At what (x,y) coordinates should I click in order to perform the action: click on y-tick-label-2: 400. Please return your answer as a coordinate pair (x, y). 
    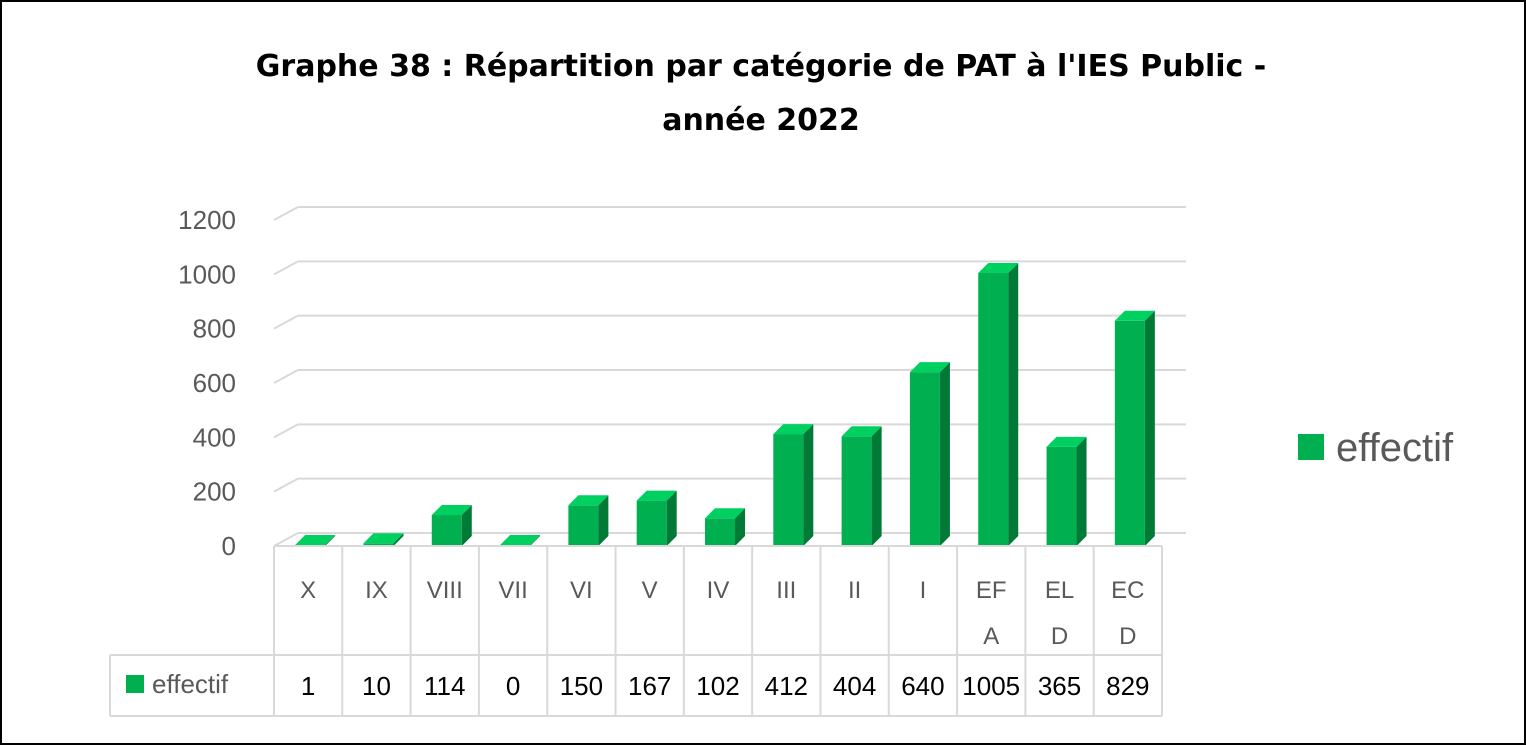
    Looking at the image, I should click on (214, 437).